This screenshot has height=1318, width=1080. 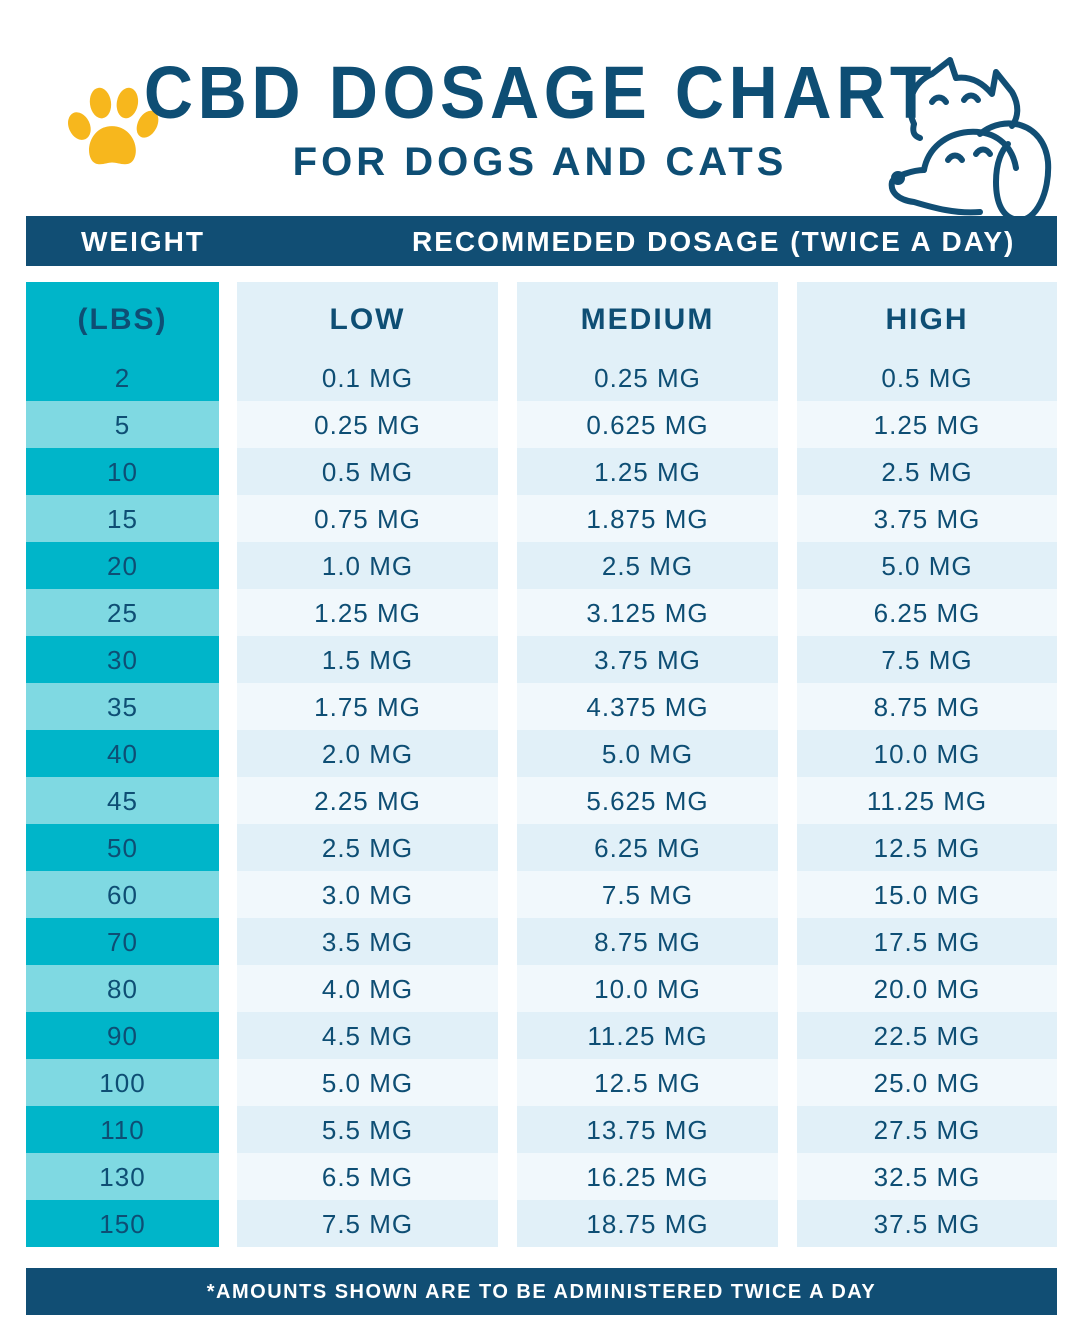 What do you see at coordinates (122, 1176) in the screenshot?
I see `weight-cell: 130` at bounding box center [122, 1176].